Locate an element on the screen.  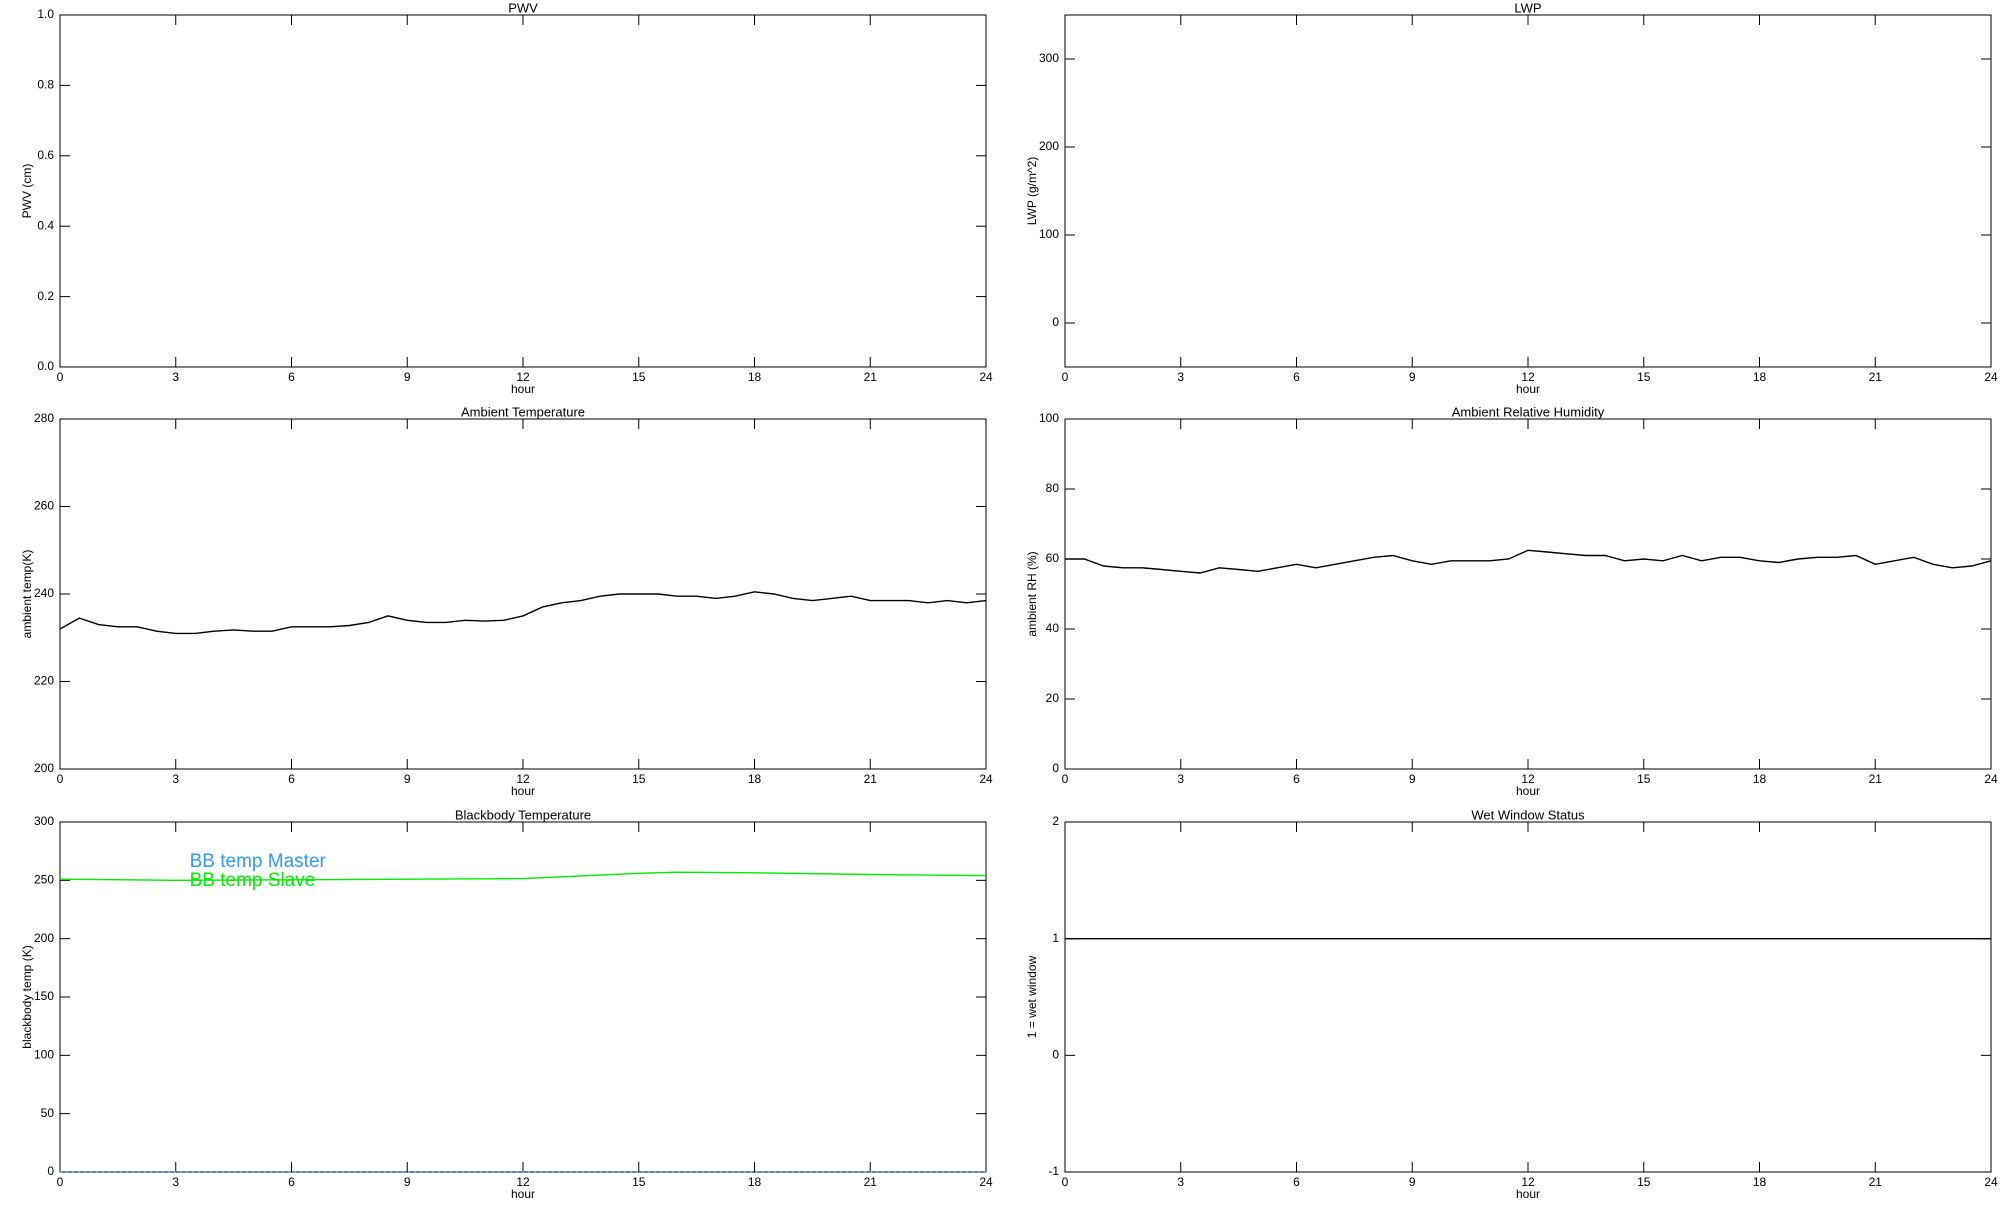
chart-title: Ambient Temperature is located at coordinates (523, 411).